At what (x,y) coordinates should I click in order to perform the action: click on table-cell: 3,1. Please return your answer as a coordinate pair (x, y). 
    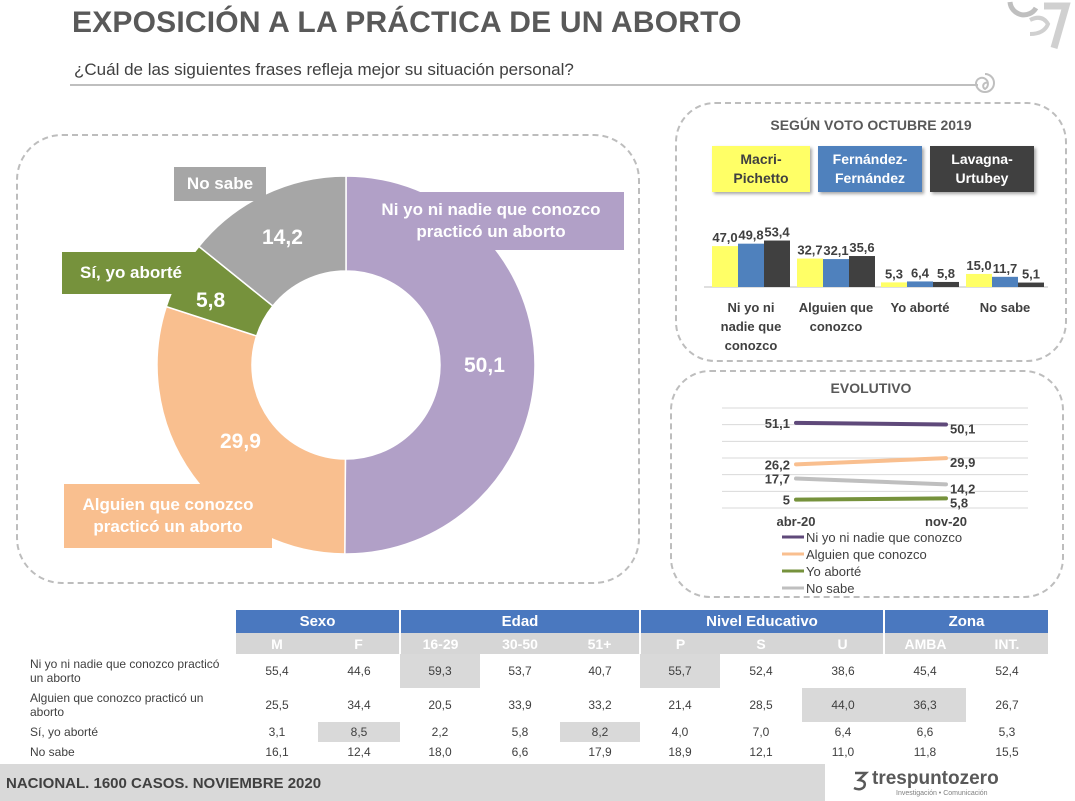
    Looking at the image, I should click on (277, 732).